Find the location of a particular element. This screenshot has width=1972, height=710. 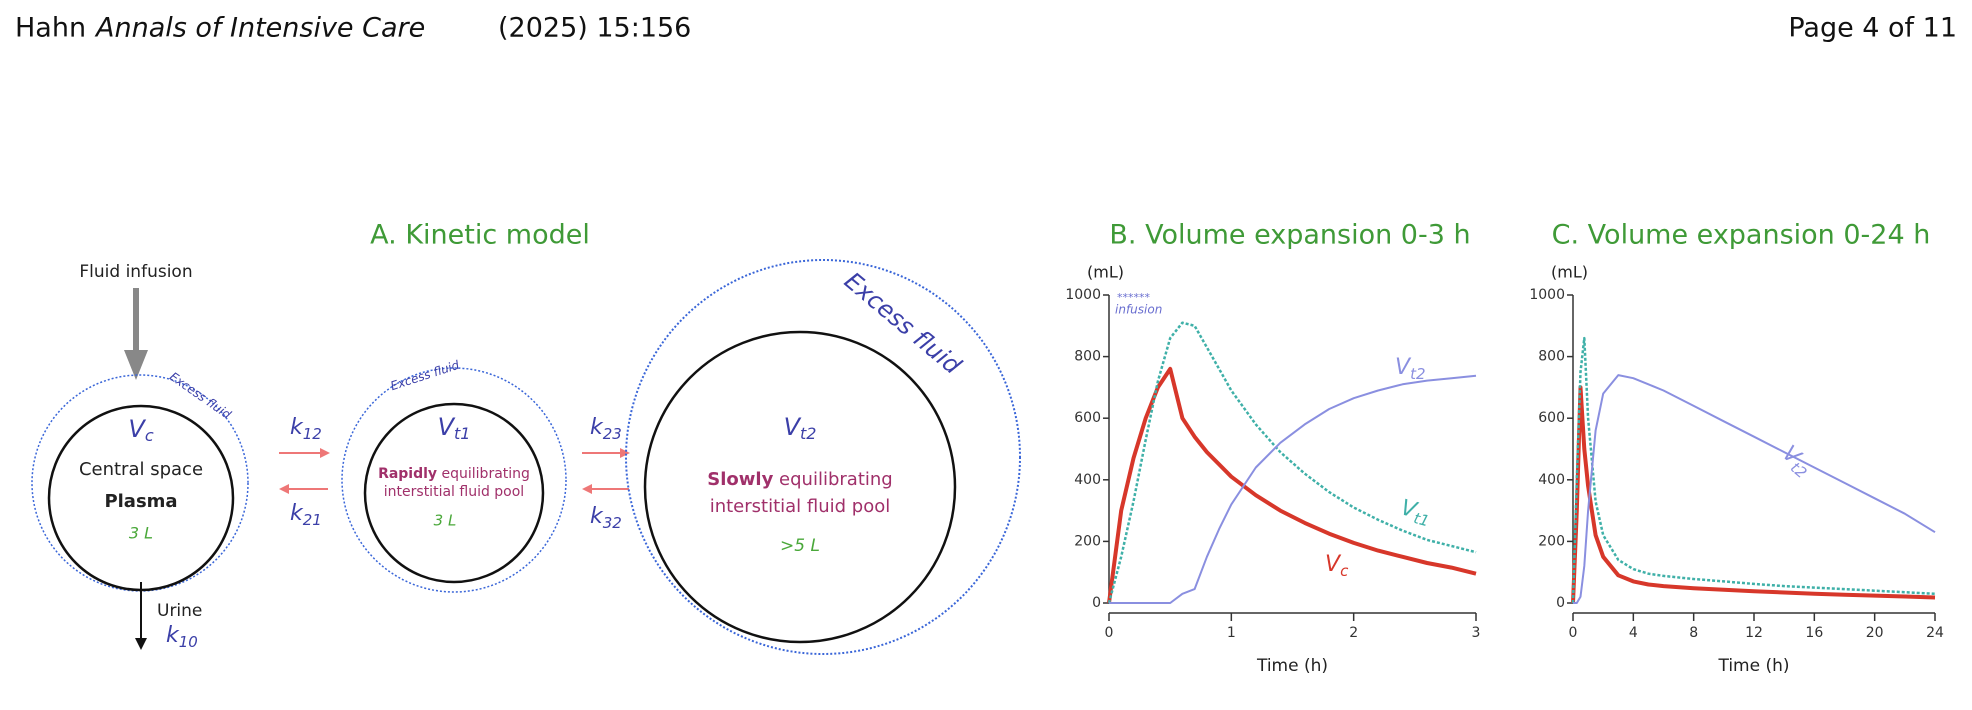

x-tick-label: 1 is located at coordinates (1231, 633).